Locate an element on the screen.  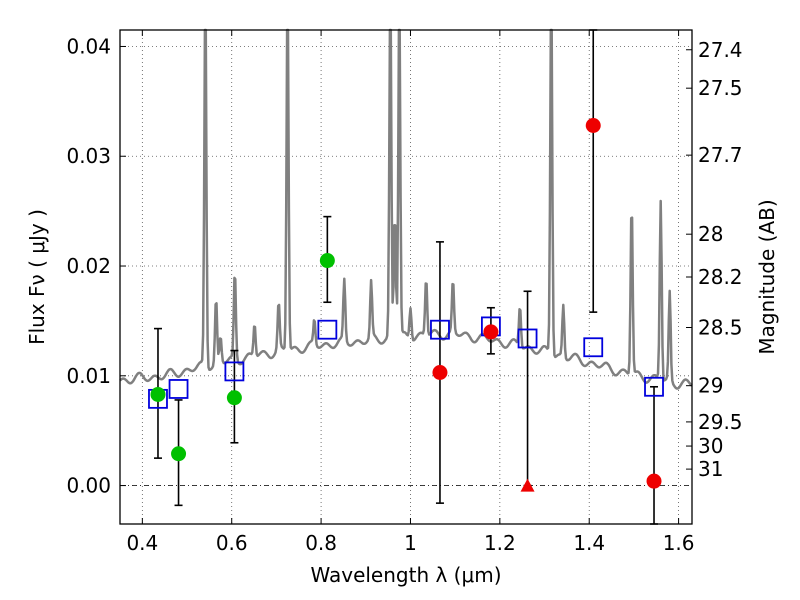
x-tick-label: 1.4 is located at coordinates (589, 543).